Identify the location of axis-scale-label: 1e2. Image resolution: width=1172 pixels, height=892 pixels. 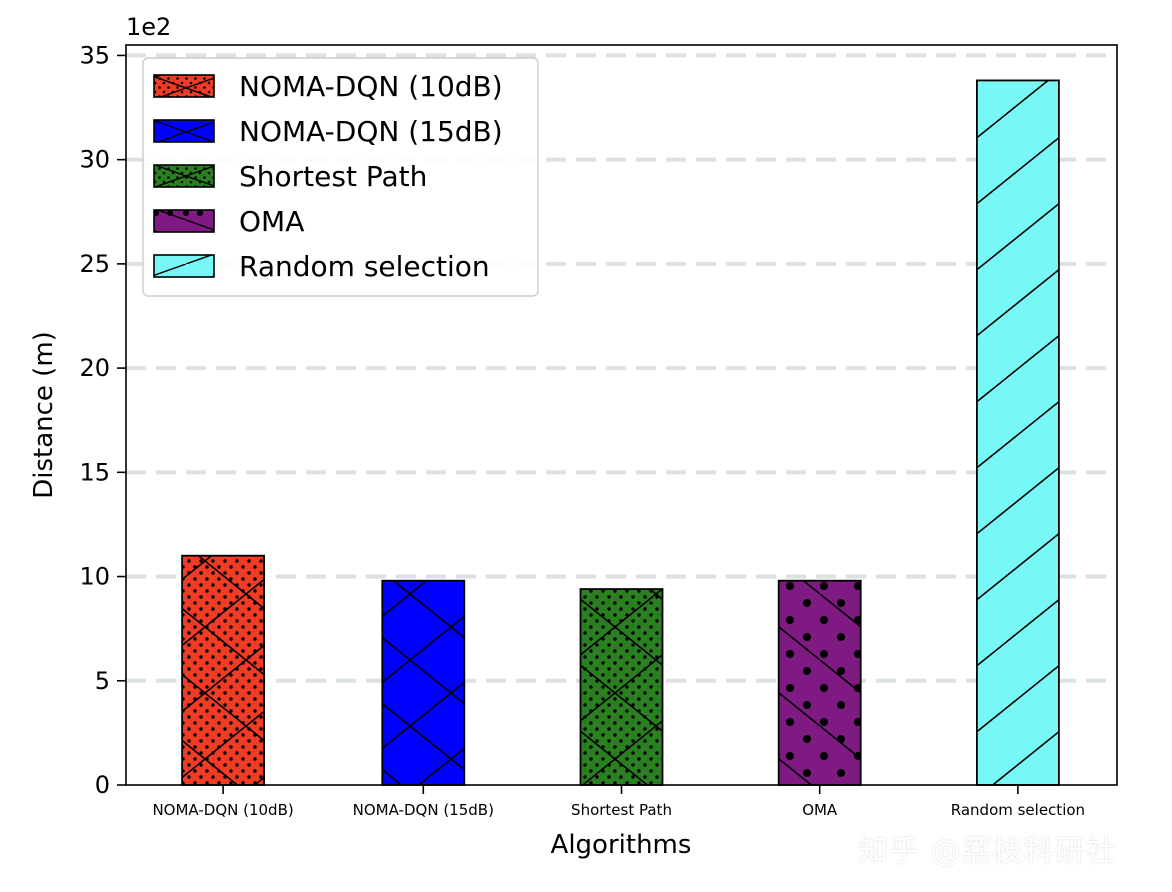
(148, 27).